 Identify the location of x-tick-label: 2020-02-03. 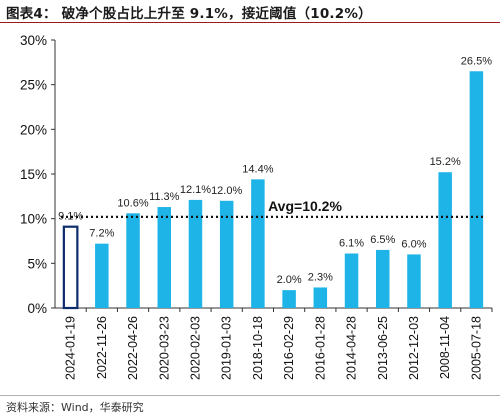
(195, 348).